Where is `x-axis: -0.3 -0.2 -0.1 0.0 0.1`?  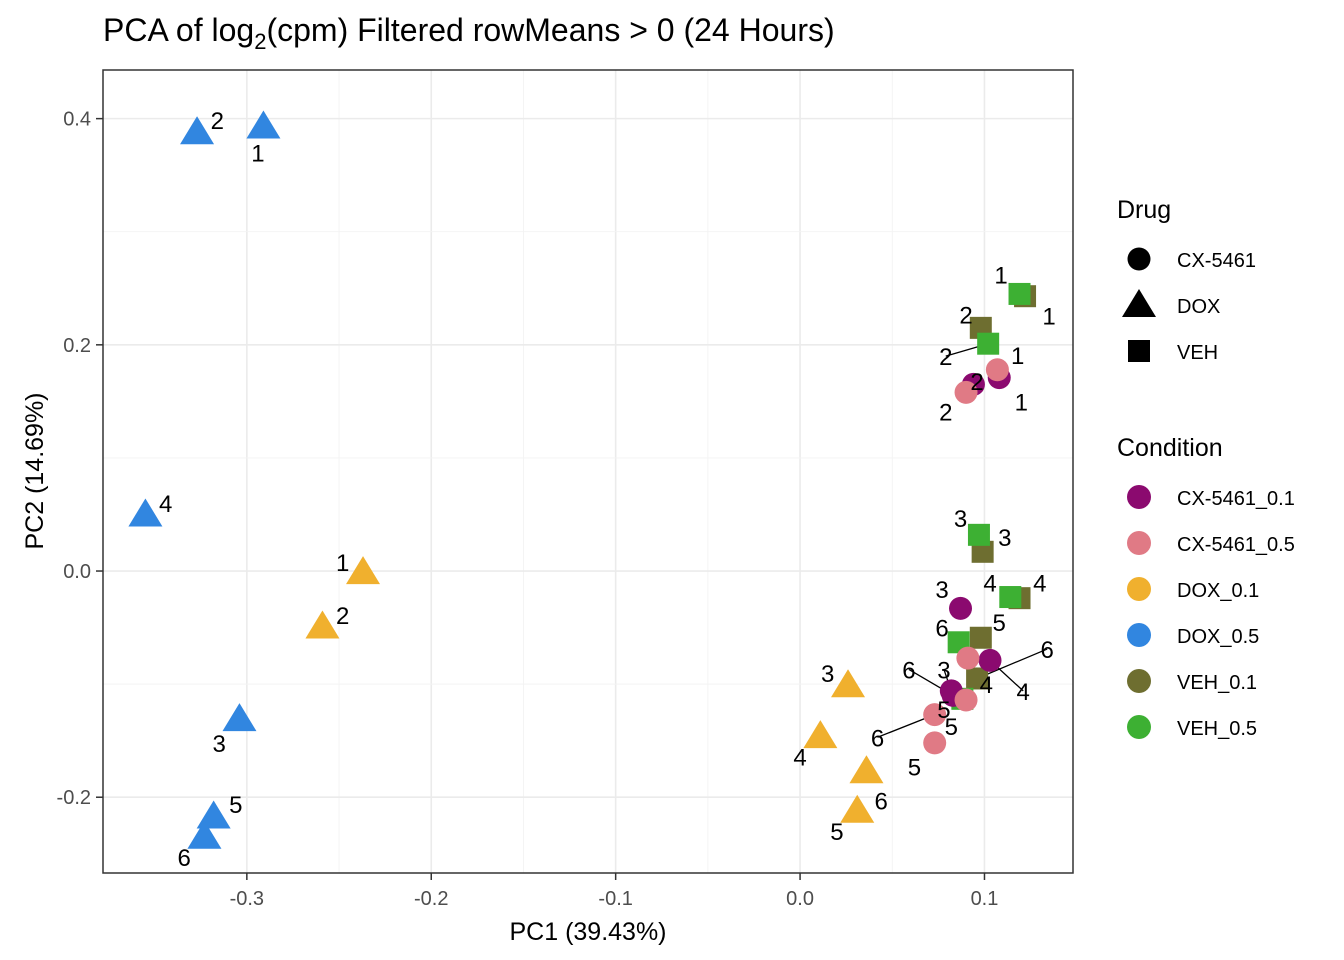 x-axis: -0.3 -0.2 -0.1 0.0 0.1 is located at coordinates (614, 891).